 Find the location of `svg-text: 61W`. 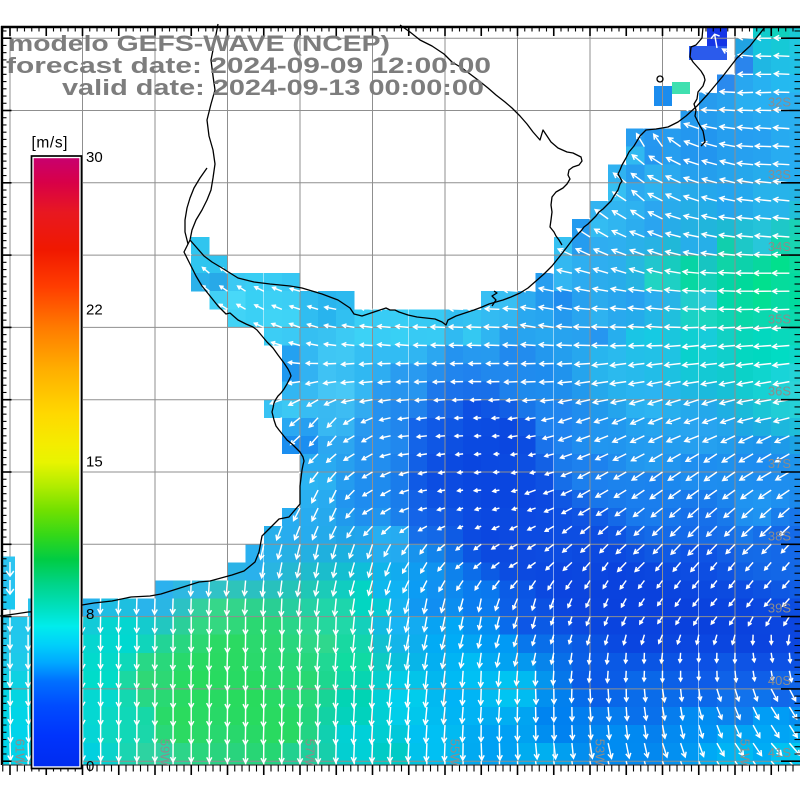

svg-text: 61W is located at coordinates (20, 752).